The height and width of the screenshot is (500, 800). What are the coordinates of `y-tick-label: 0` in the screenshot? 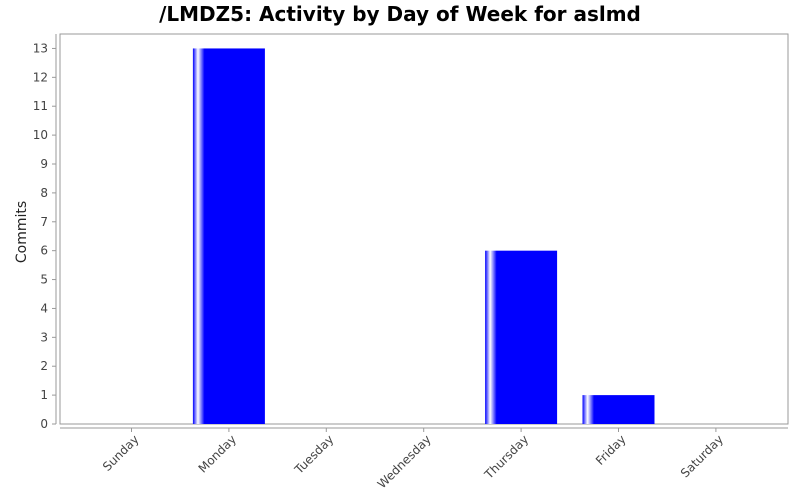 It's located at (44, 424).